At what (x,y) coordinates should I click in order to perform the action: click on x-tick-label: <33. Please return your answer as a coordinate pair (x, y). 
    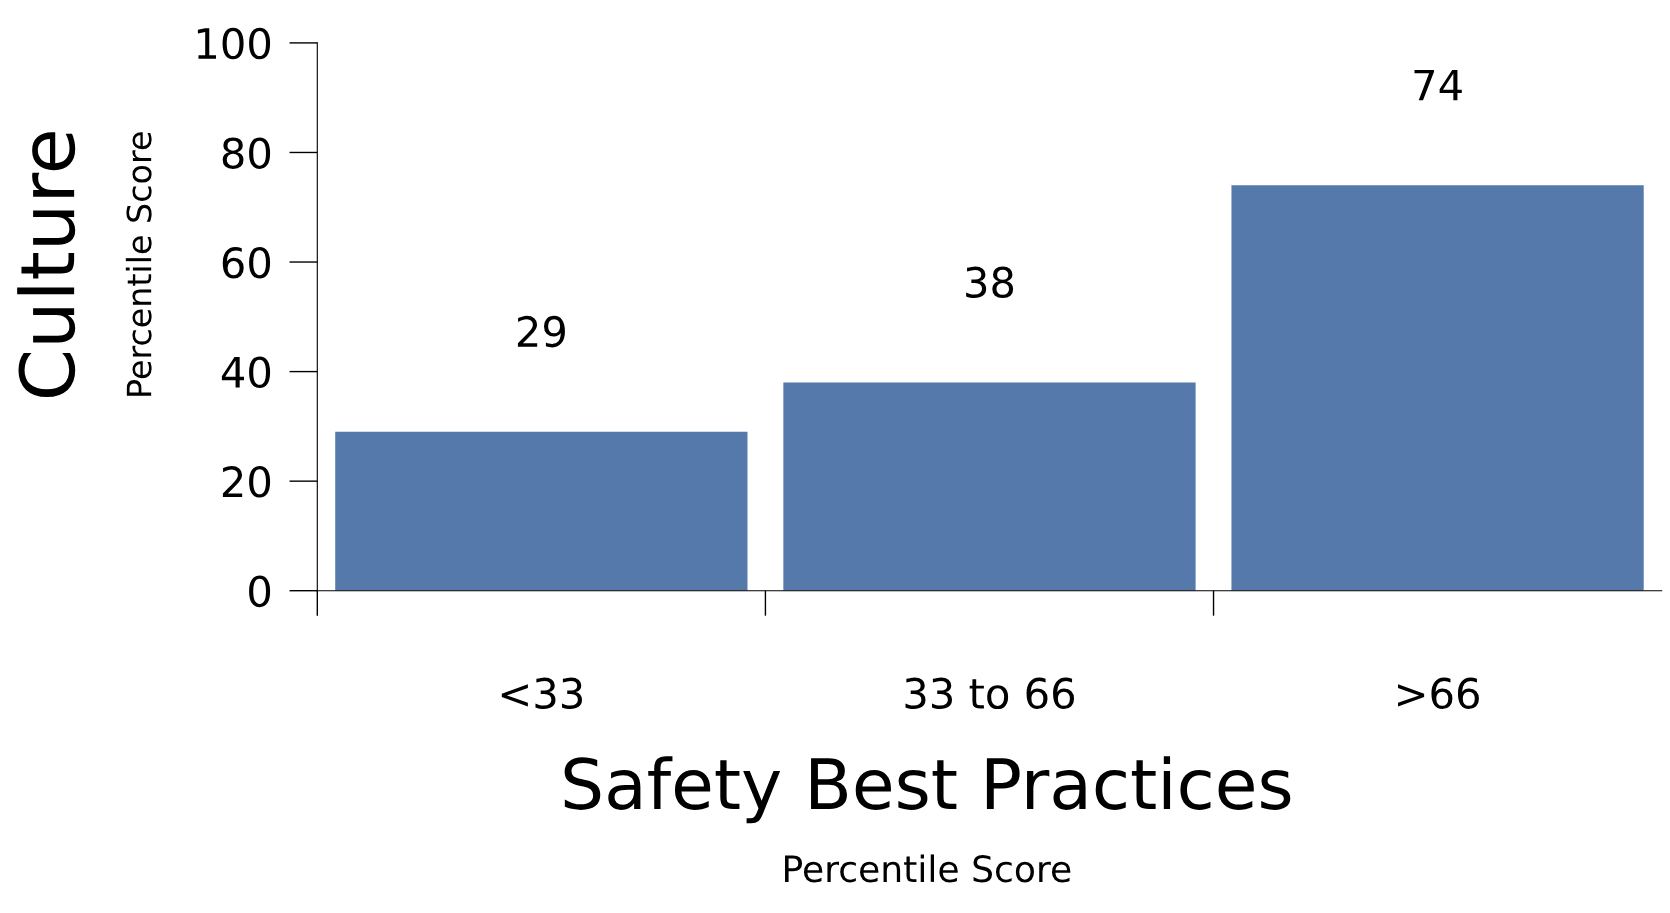
    Looking at the image, I should click on (541, 693).